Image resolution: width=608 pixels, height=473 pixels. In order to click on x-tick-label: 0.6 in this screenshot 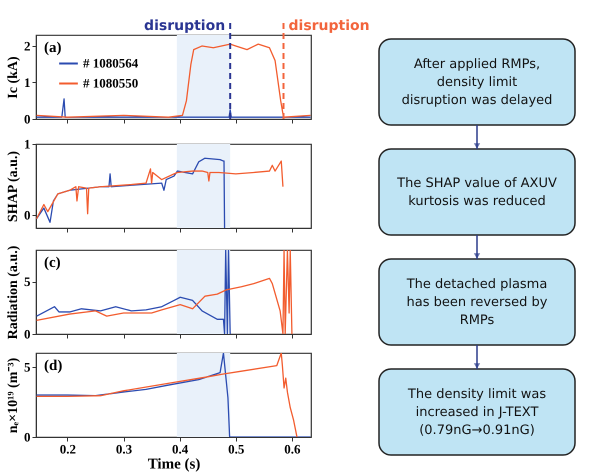, I will do `click(293, 449)`.